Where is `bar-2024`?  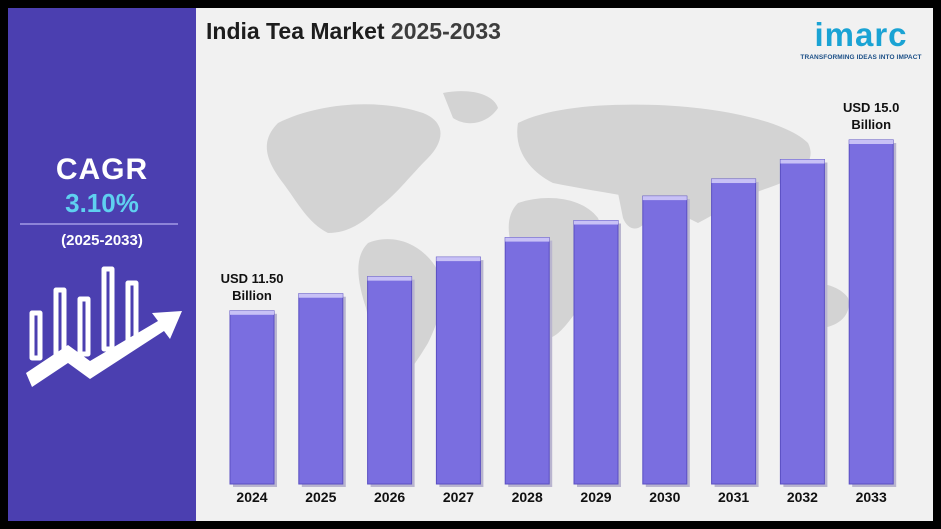 bar-2024 is located at coordinates (253, 398).